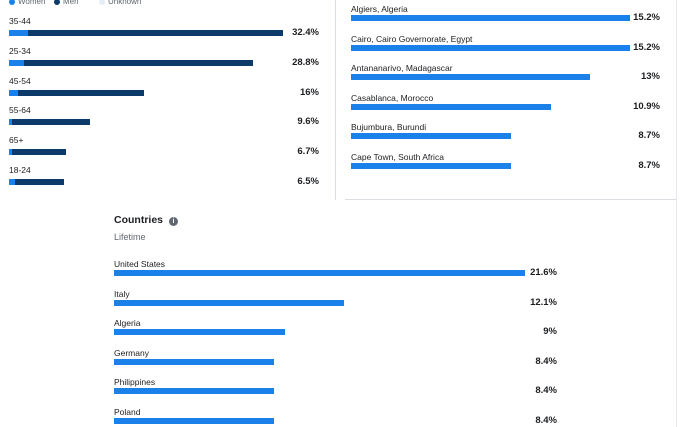  I want to click on row-label: 55-64, so click(20, 110).